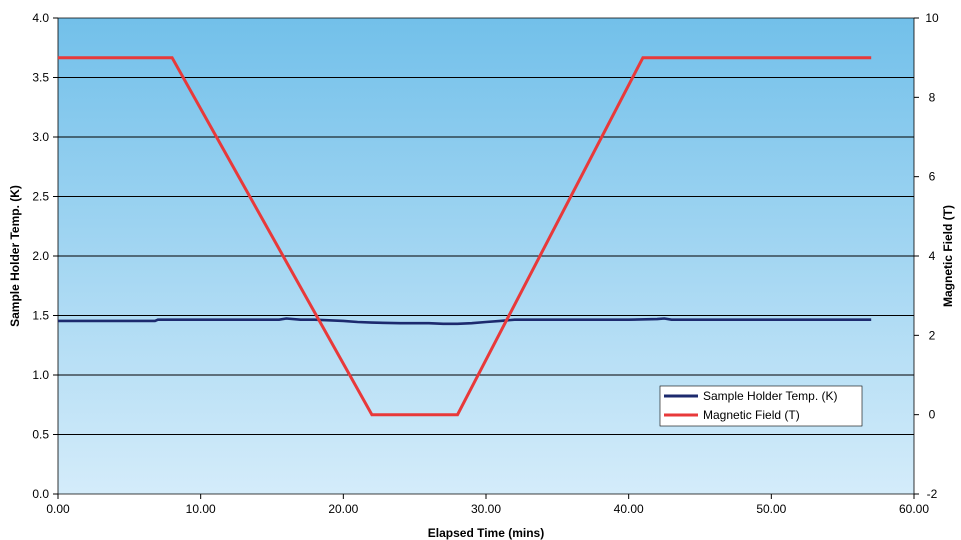  Describe the element at coordinates (932, 335) in the screenshot. I see `y-right-tick-label: 2` at that location.